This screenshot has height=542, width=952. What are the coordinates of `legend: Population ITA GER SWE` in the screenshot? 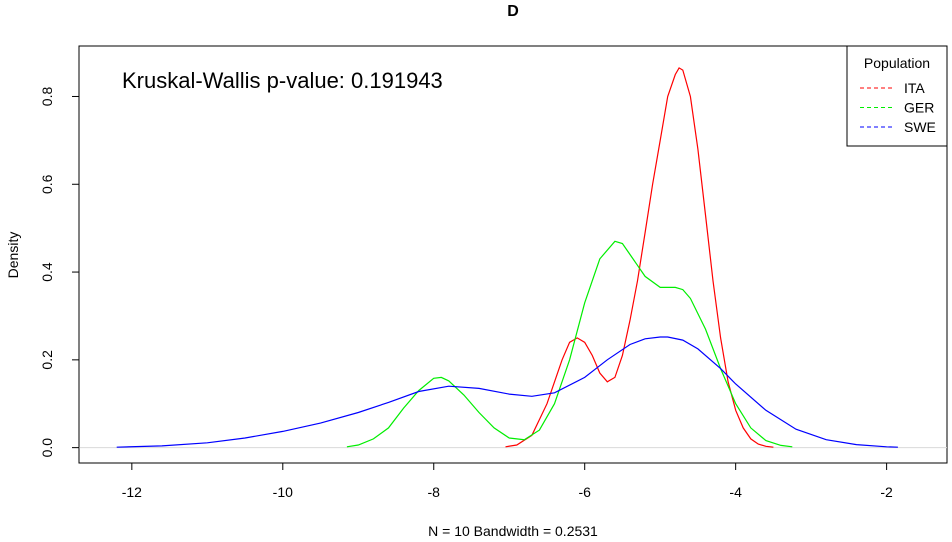 It's located at (897, 96).